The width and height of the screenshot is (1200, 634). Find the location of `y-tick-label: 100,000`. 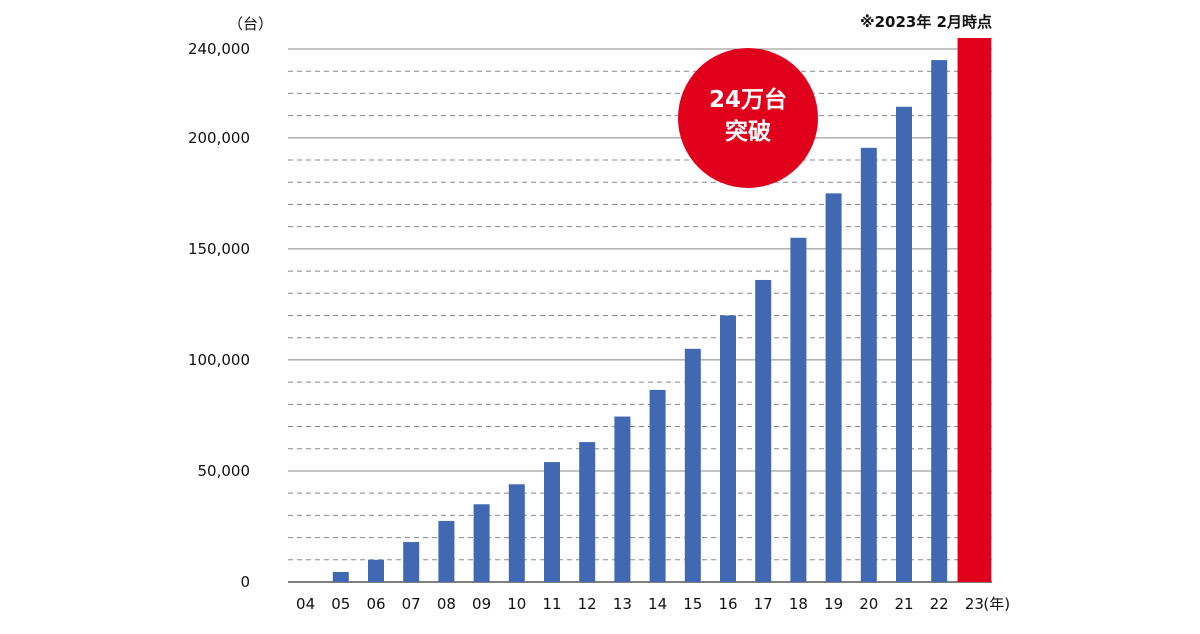

y-tick-label: 100,000 is located at coordinates (219, 360).